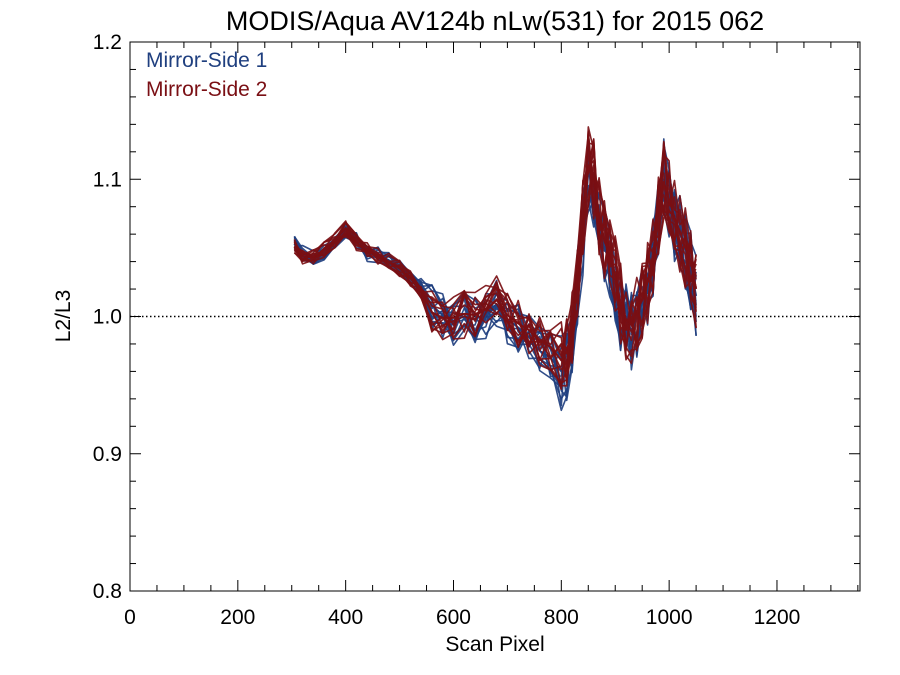 The image size is (900, 675). Describe the element at coordinates (453, 617) in the screenshot. I see `x-tick-label: 600` at that location.